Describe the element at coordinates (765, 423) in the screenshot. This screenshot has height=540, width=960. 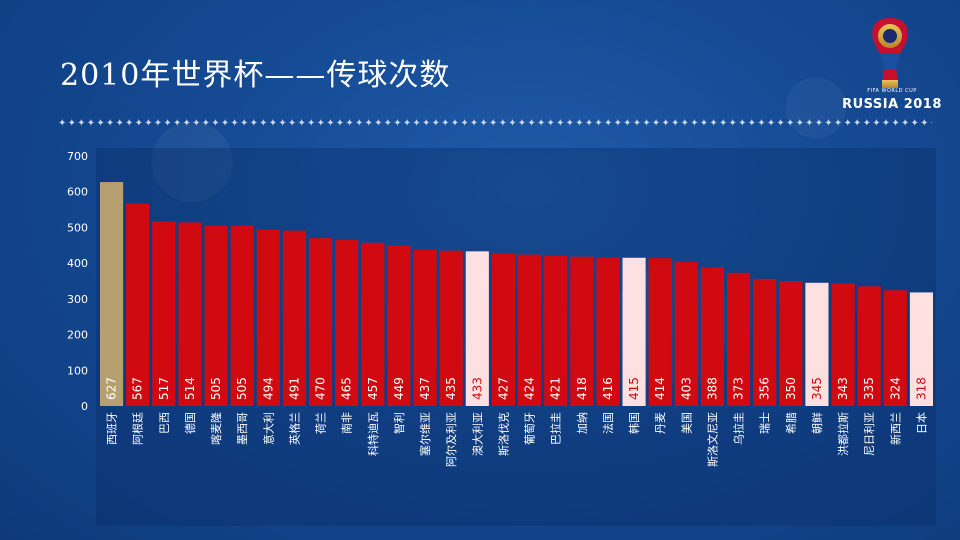
I see `category-label: 瑞士` at that location.